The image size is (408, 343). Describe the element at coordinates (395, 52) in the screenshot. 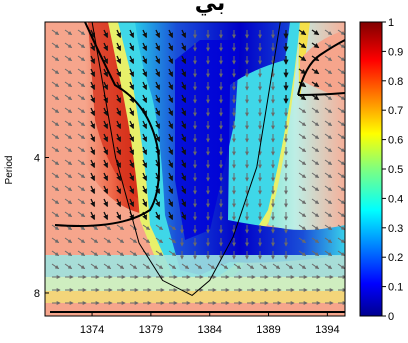

I see `colorbar-tick-label: 0.9` at that location.